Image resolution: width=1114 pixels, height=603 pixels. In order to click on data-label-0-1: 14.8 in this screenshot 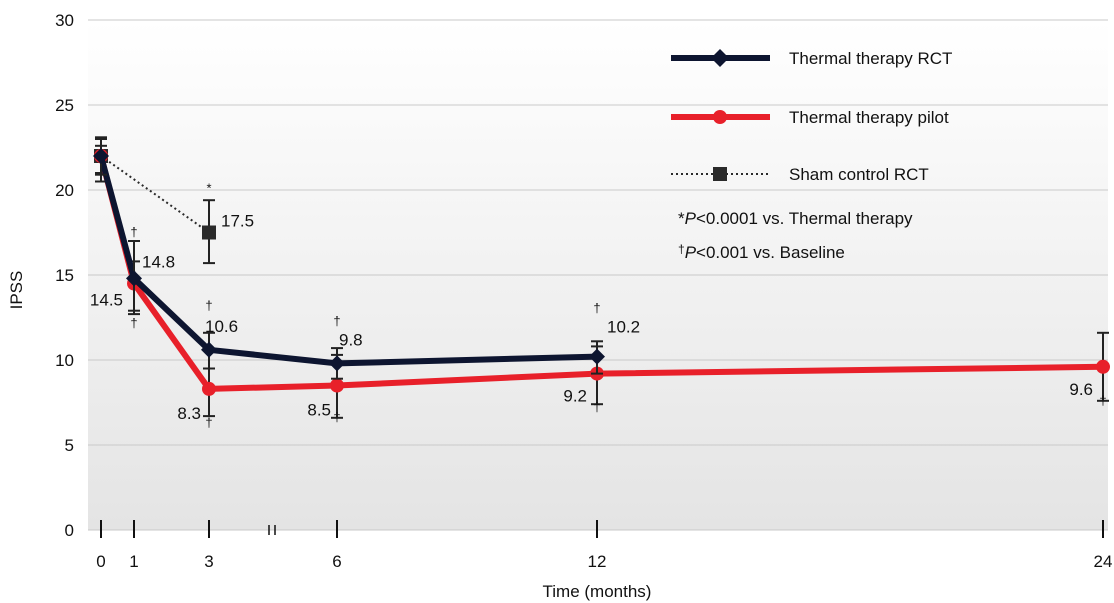, I will do `click(158, 261)`.